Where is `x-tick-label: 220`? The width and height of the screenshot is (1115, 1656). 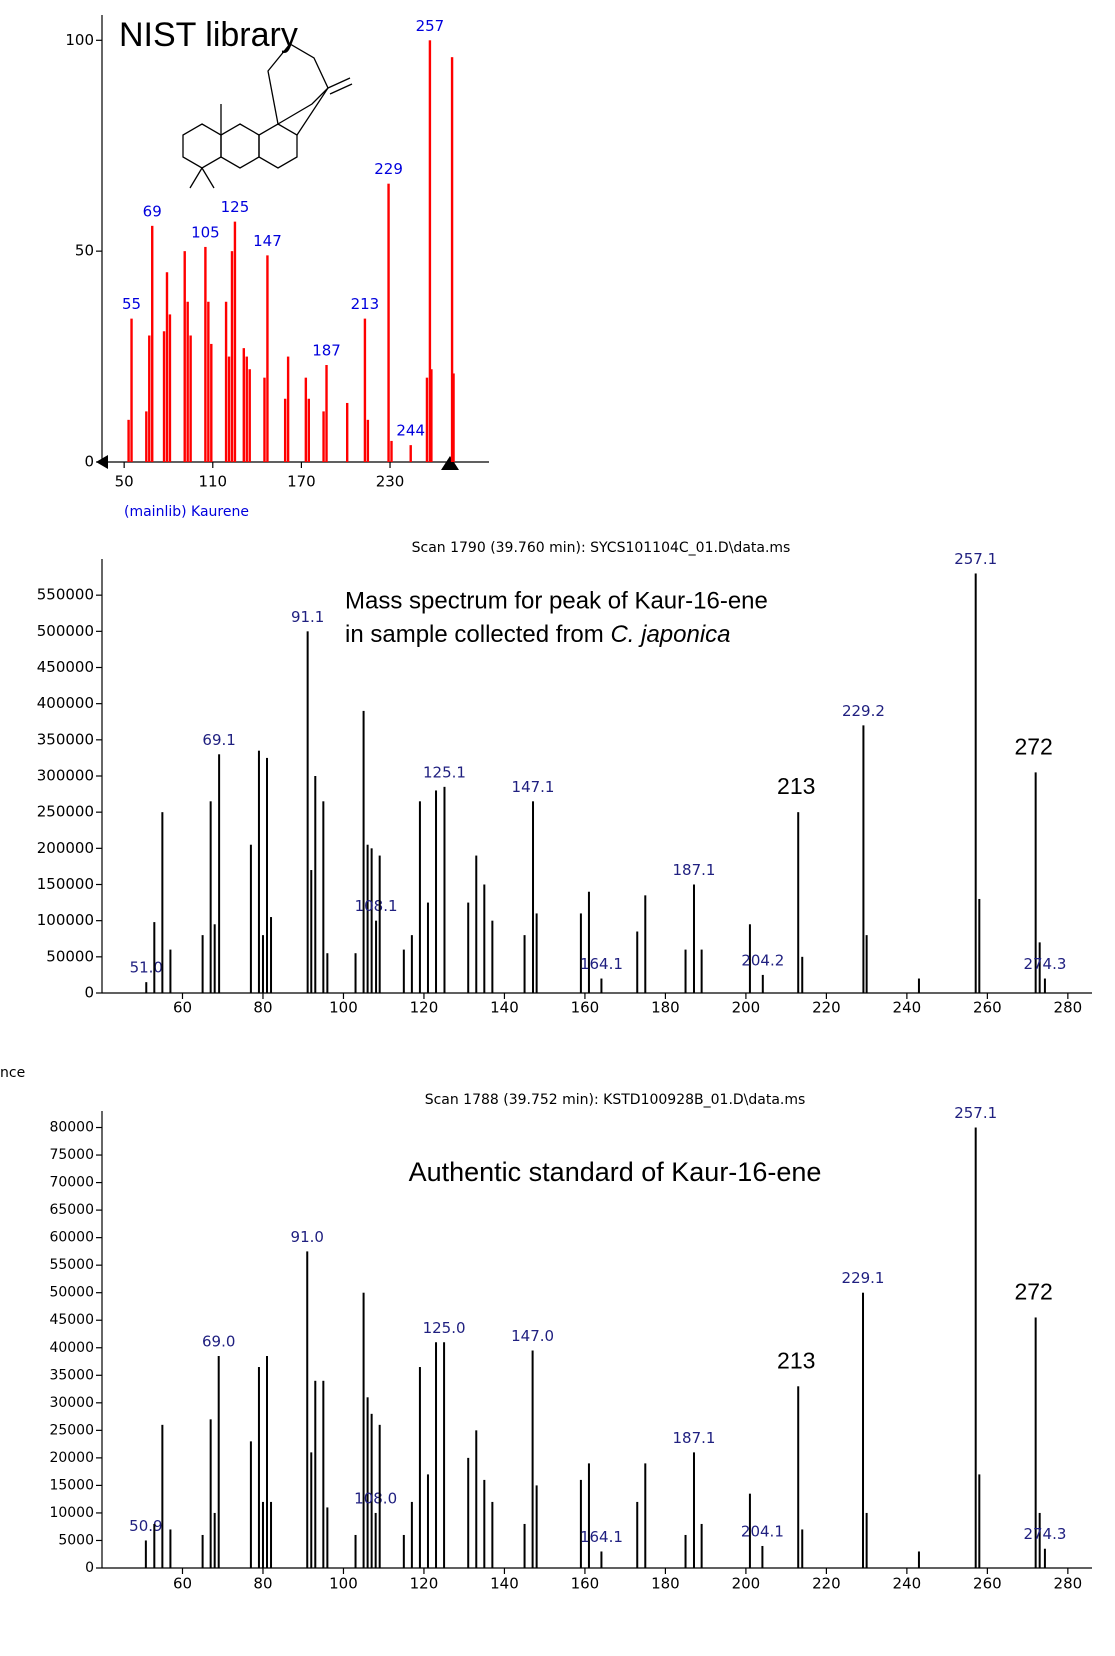
x-tick-label: 220 is located at coordinates (826, 1584).